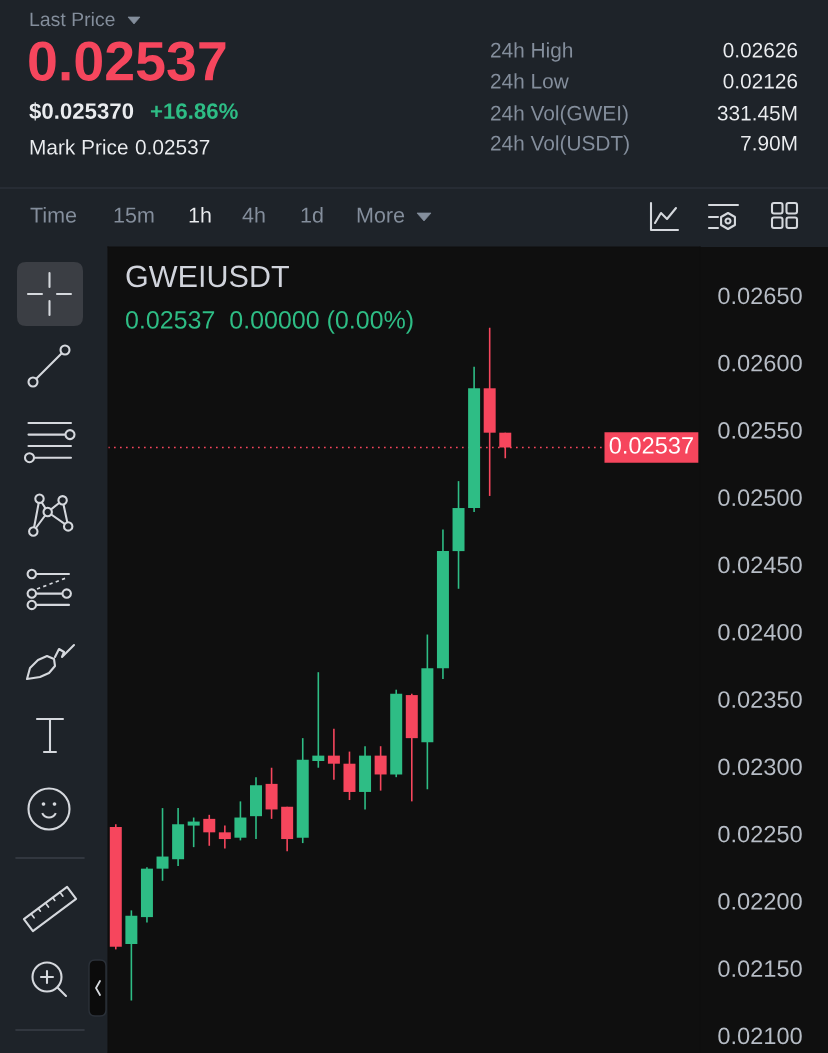  What do you see at coordinates (769, 143) in the screenshot?
I see `text: 7.90M` at bounding box center [769, 143].